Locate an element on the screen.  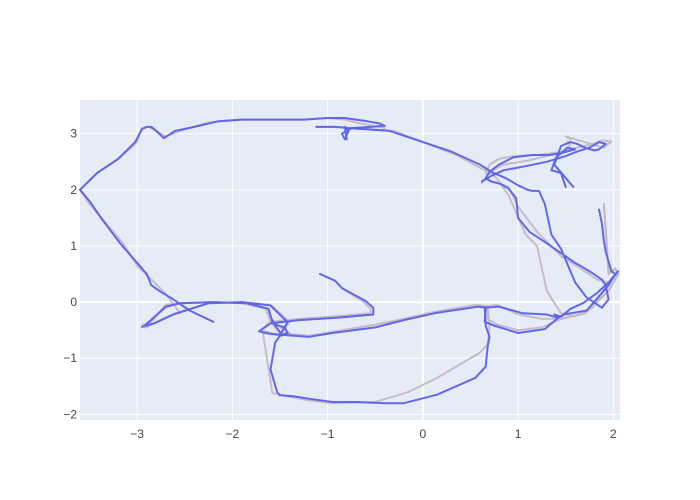
x-tick-label: 0 is located at coordinates (423, 434).